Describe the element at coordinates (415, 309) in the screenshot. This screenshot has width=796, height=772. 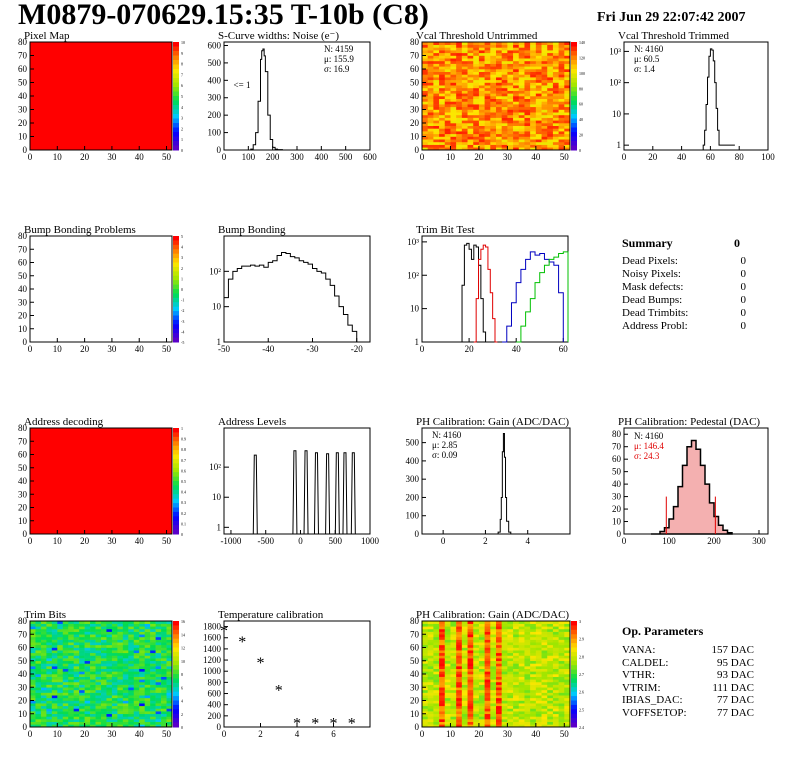
I see `y-tick-label: 10` at that location.